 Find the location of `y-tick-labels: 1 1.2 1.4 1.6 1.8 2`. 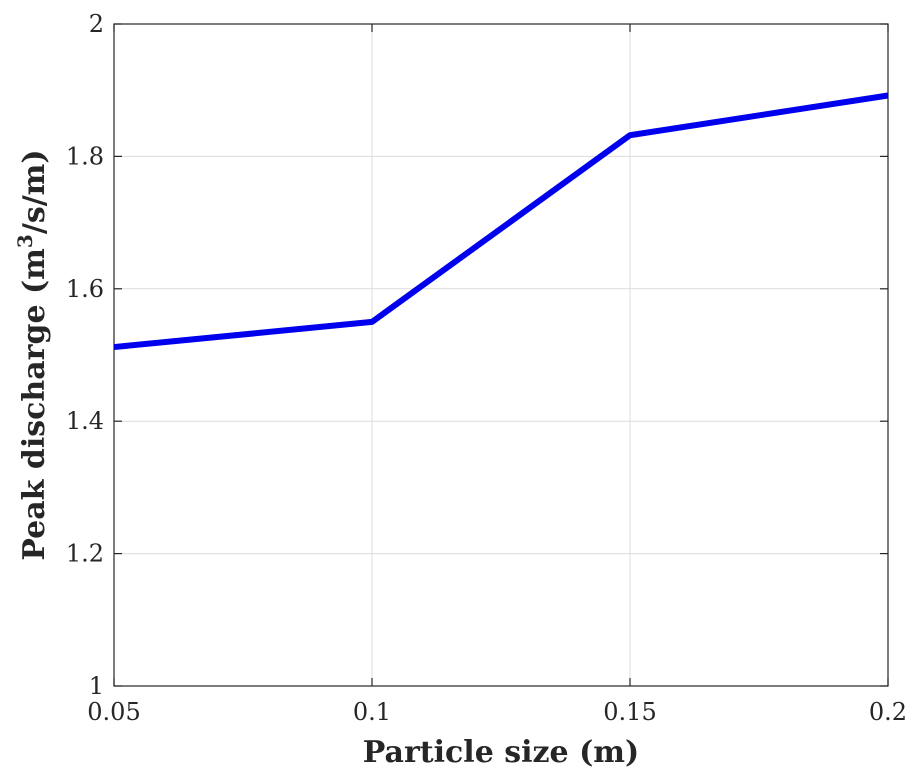

y-tick-labels: 1 1.2 1.4 1.6 1.8 2 is located at coordinates (85, 355).